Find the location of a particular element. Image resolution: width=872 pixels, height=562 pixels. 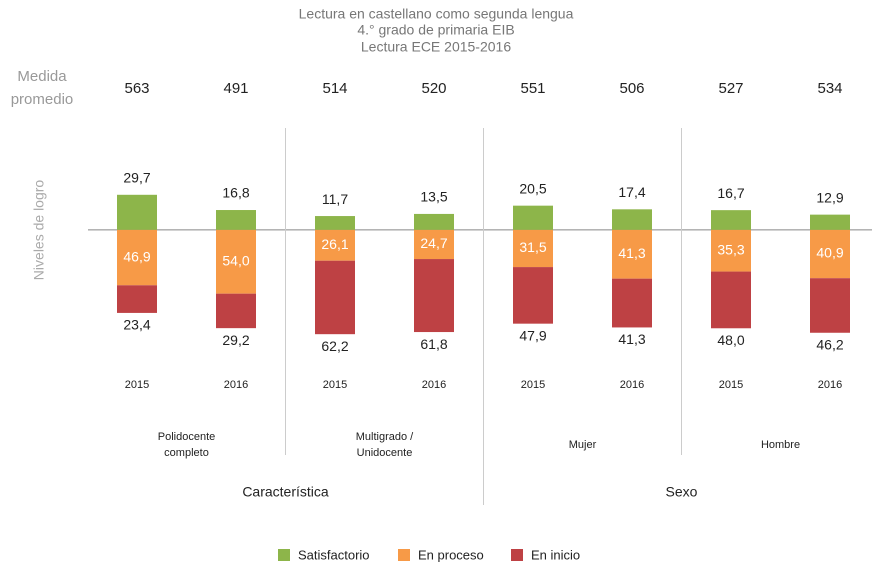

mean-value: 520 is located at coordinates (433, 88).